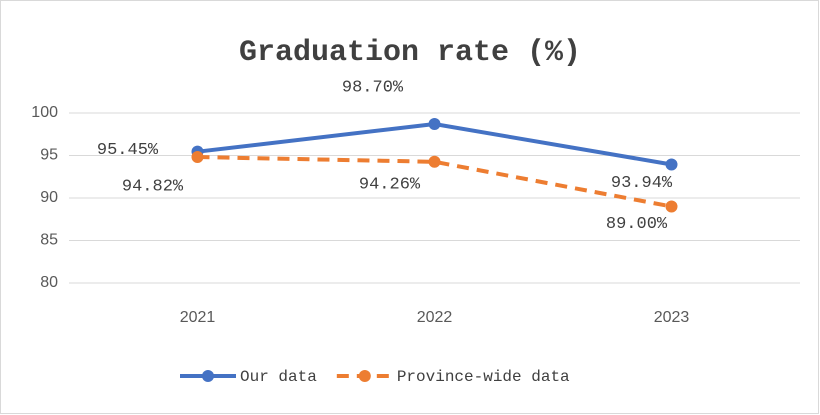 The height and width of the screenshot is (415, 820). Describe the element at coordinates (373, 88) in the screenshot. I see `data-label: 98.70%` at that location.